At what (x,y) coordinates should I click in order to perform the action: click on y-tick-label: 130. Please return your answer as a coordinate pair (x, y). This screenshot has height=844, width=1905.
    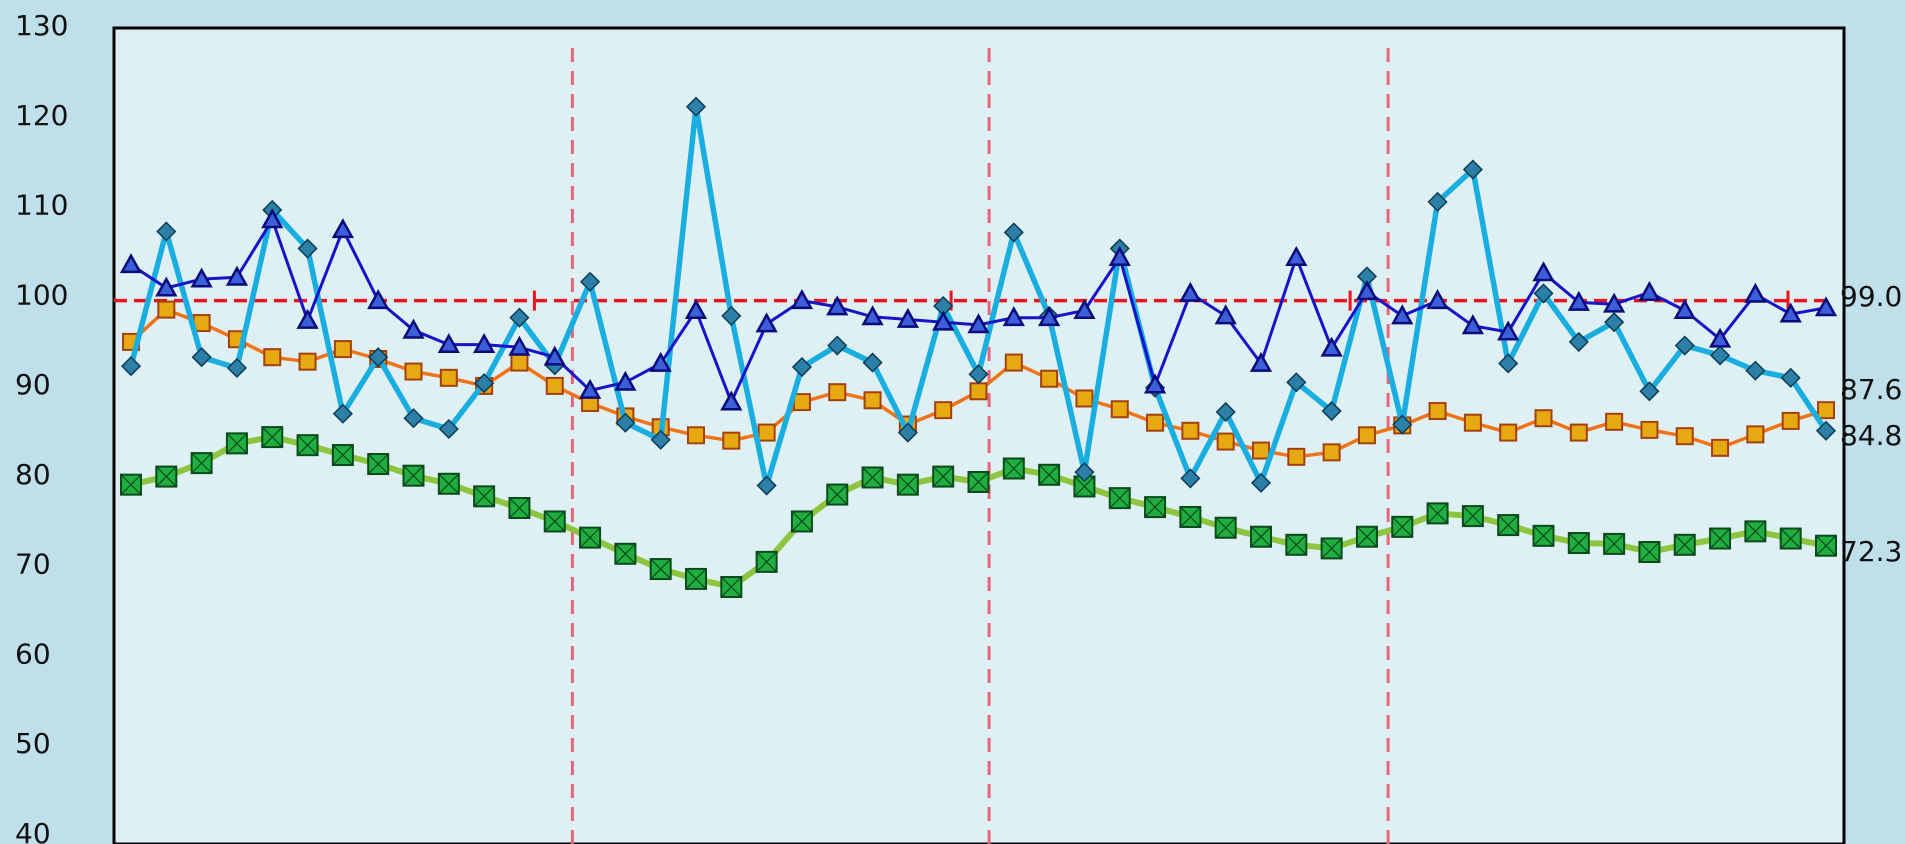
    Looking at the image, I should click on (41, 25).